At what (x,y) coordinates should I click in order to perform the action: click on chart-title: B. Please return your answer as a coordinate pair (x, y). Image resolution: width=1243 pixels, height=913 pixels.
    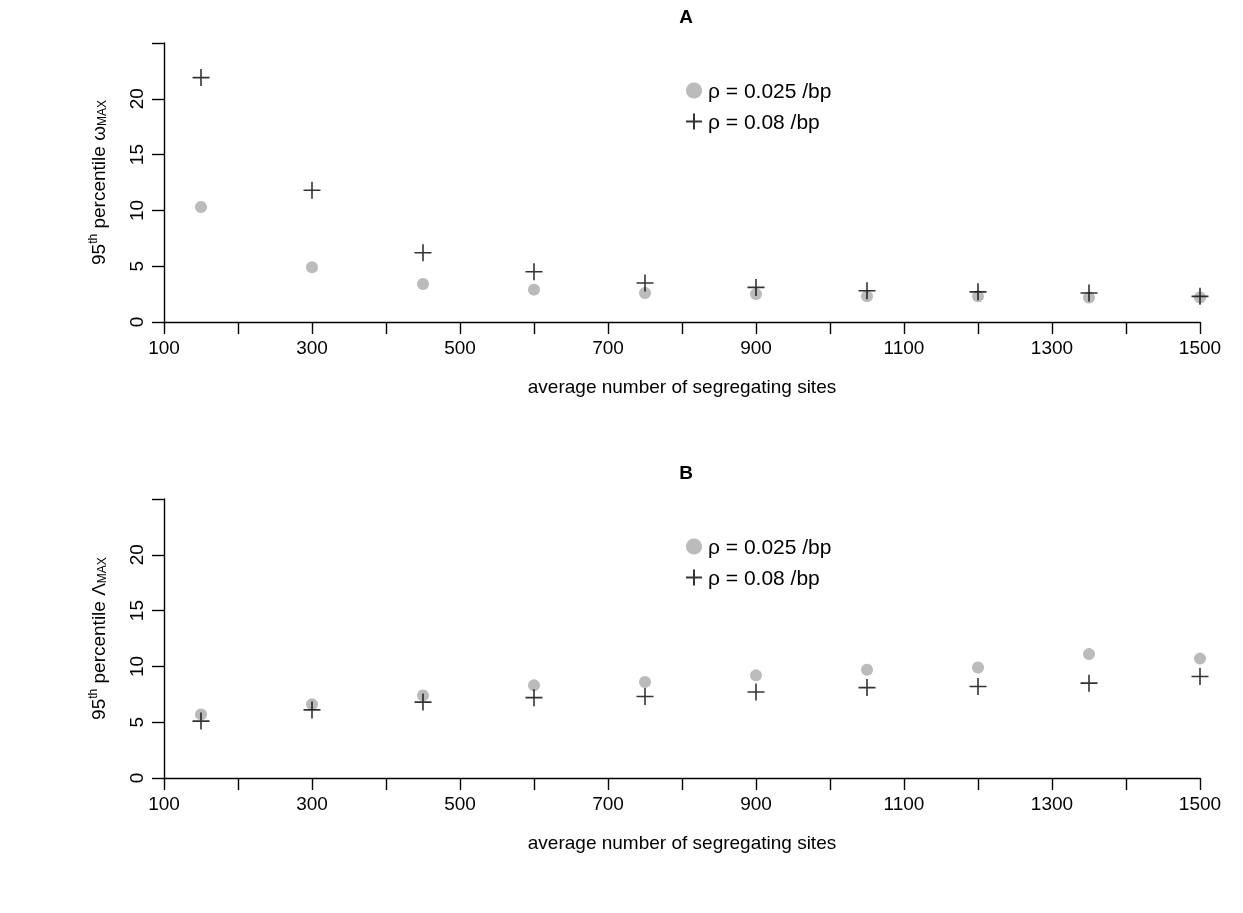
    Looking at the image, I should click on (686, 472).